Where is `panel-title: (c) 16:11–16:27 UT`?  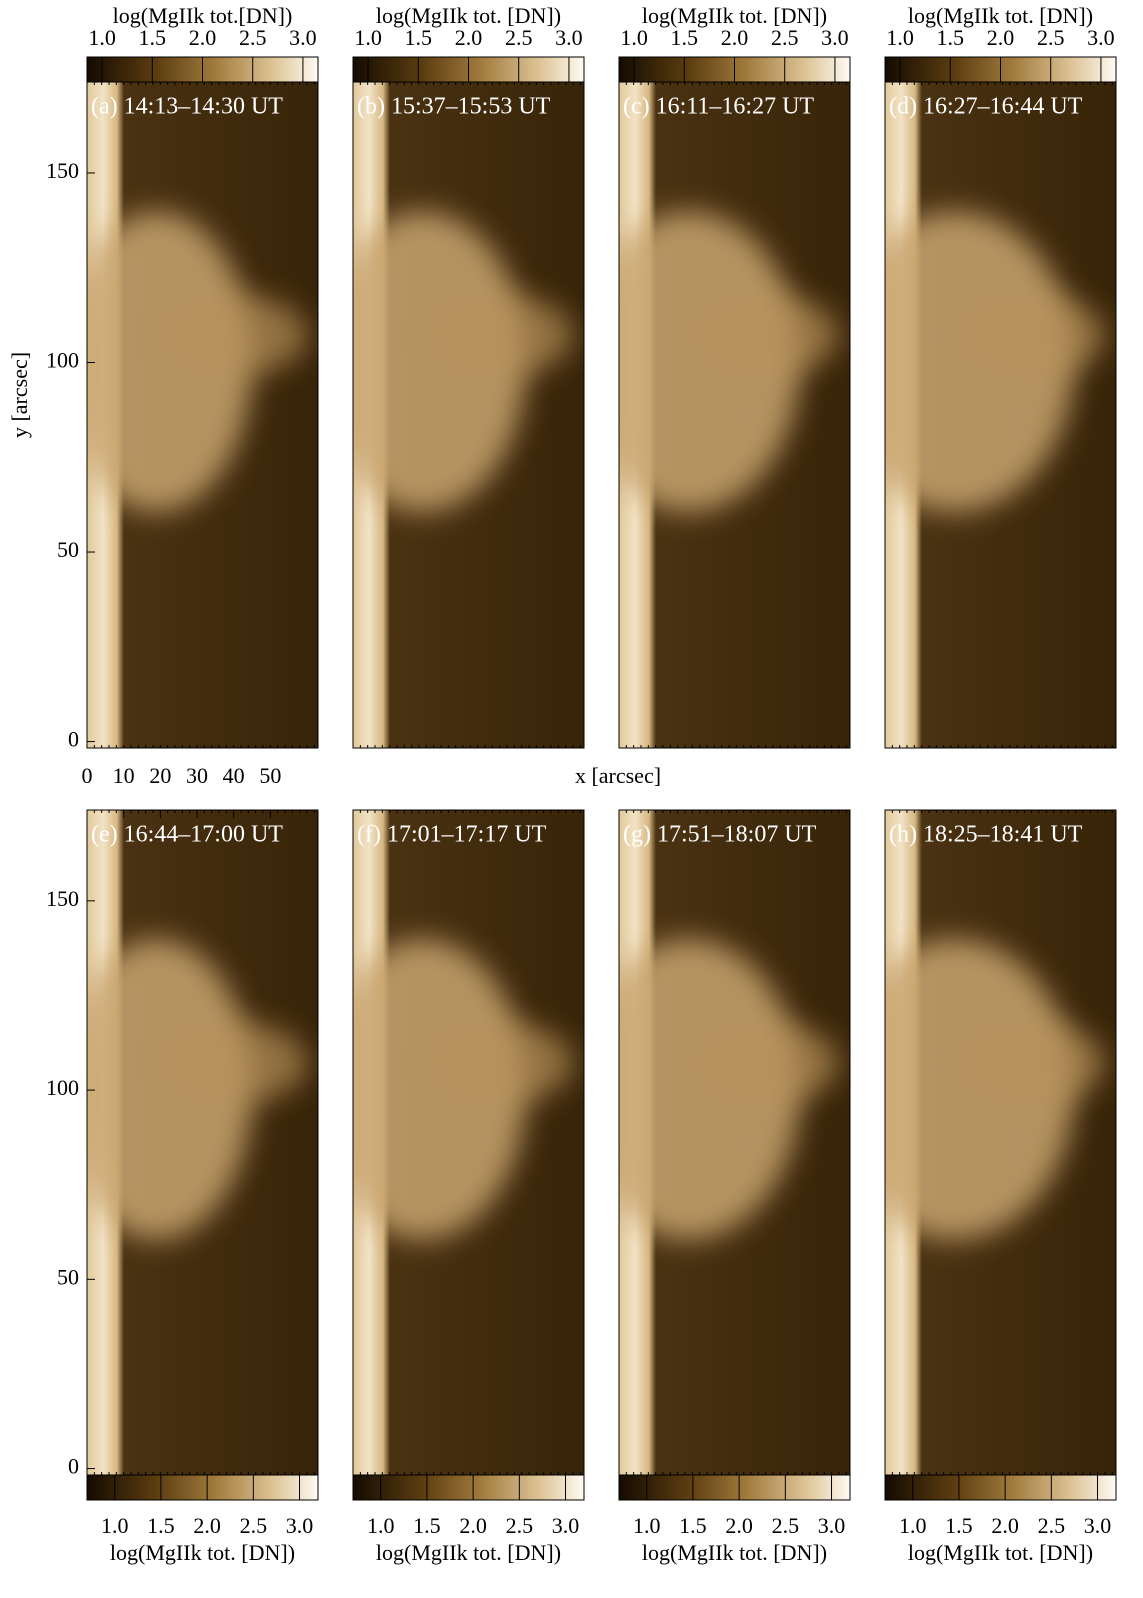
panel-title: (c) 16:11–16:27 UT is located at coordinates (718, 107).